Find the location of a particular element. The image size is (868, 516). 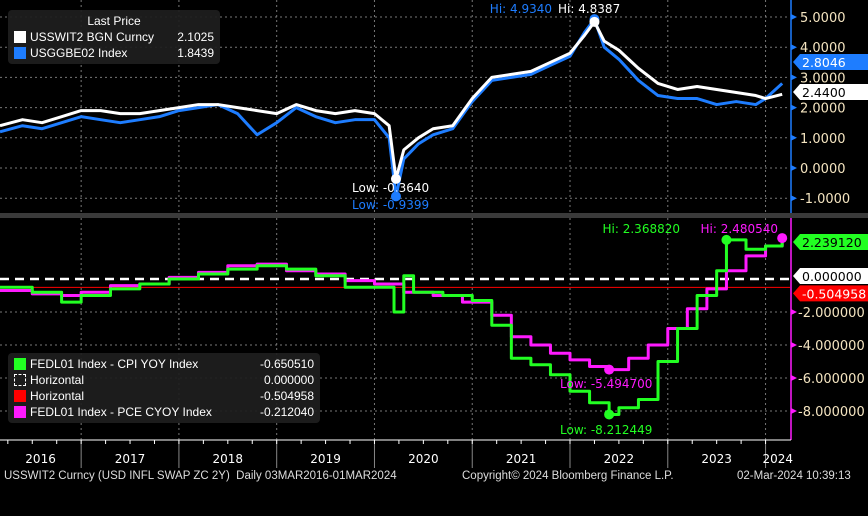

legend-value: 0.000000 is located at coordinates (288, 380).